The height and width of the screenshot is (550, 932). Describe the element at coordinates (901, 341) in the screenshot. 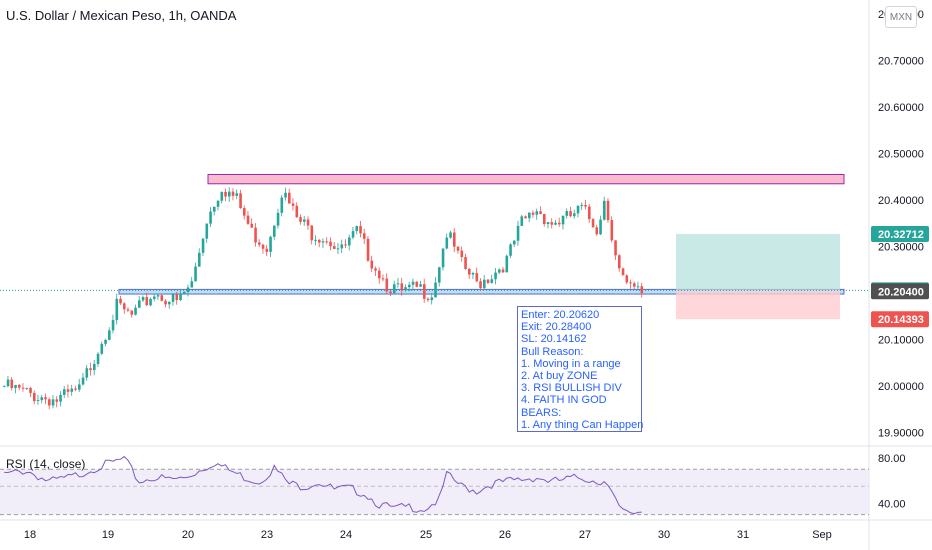

I see `price-tick-label: 20.10000` at that location.